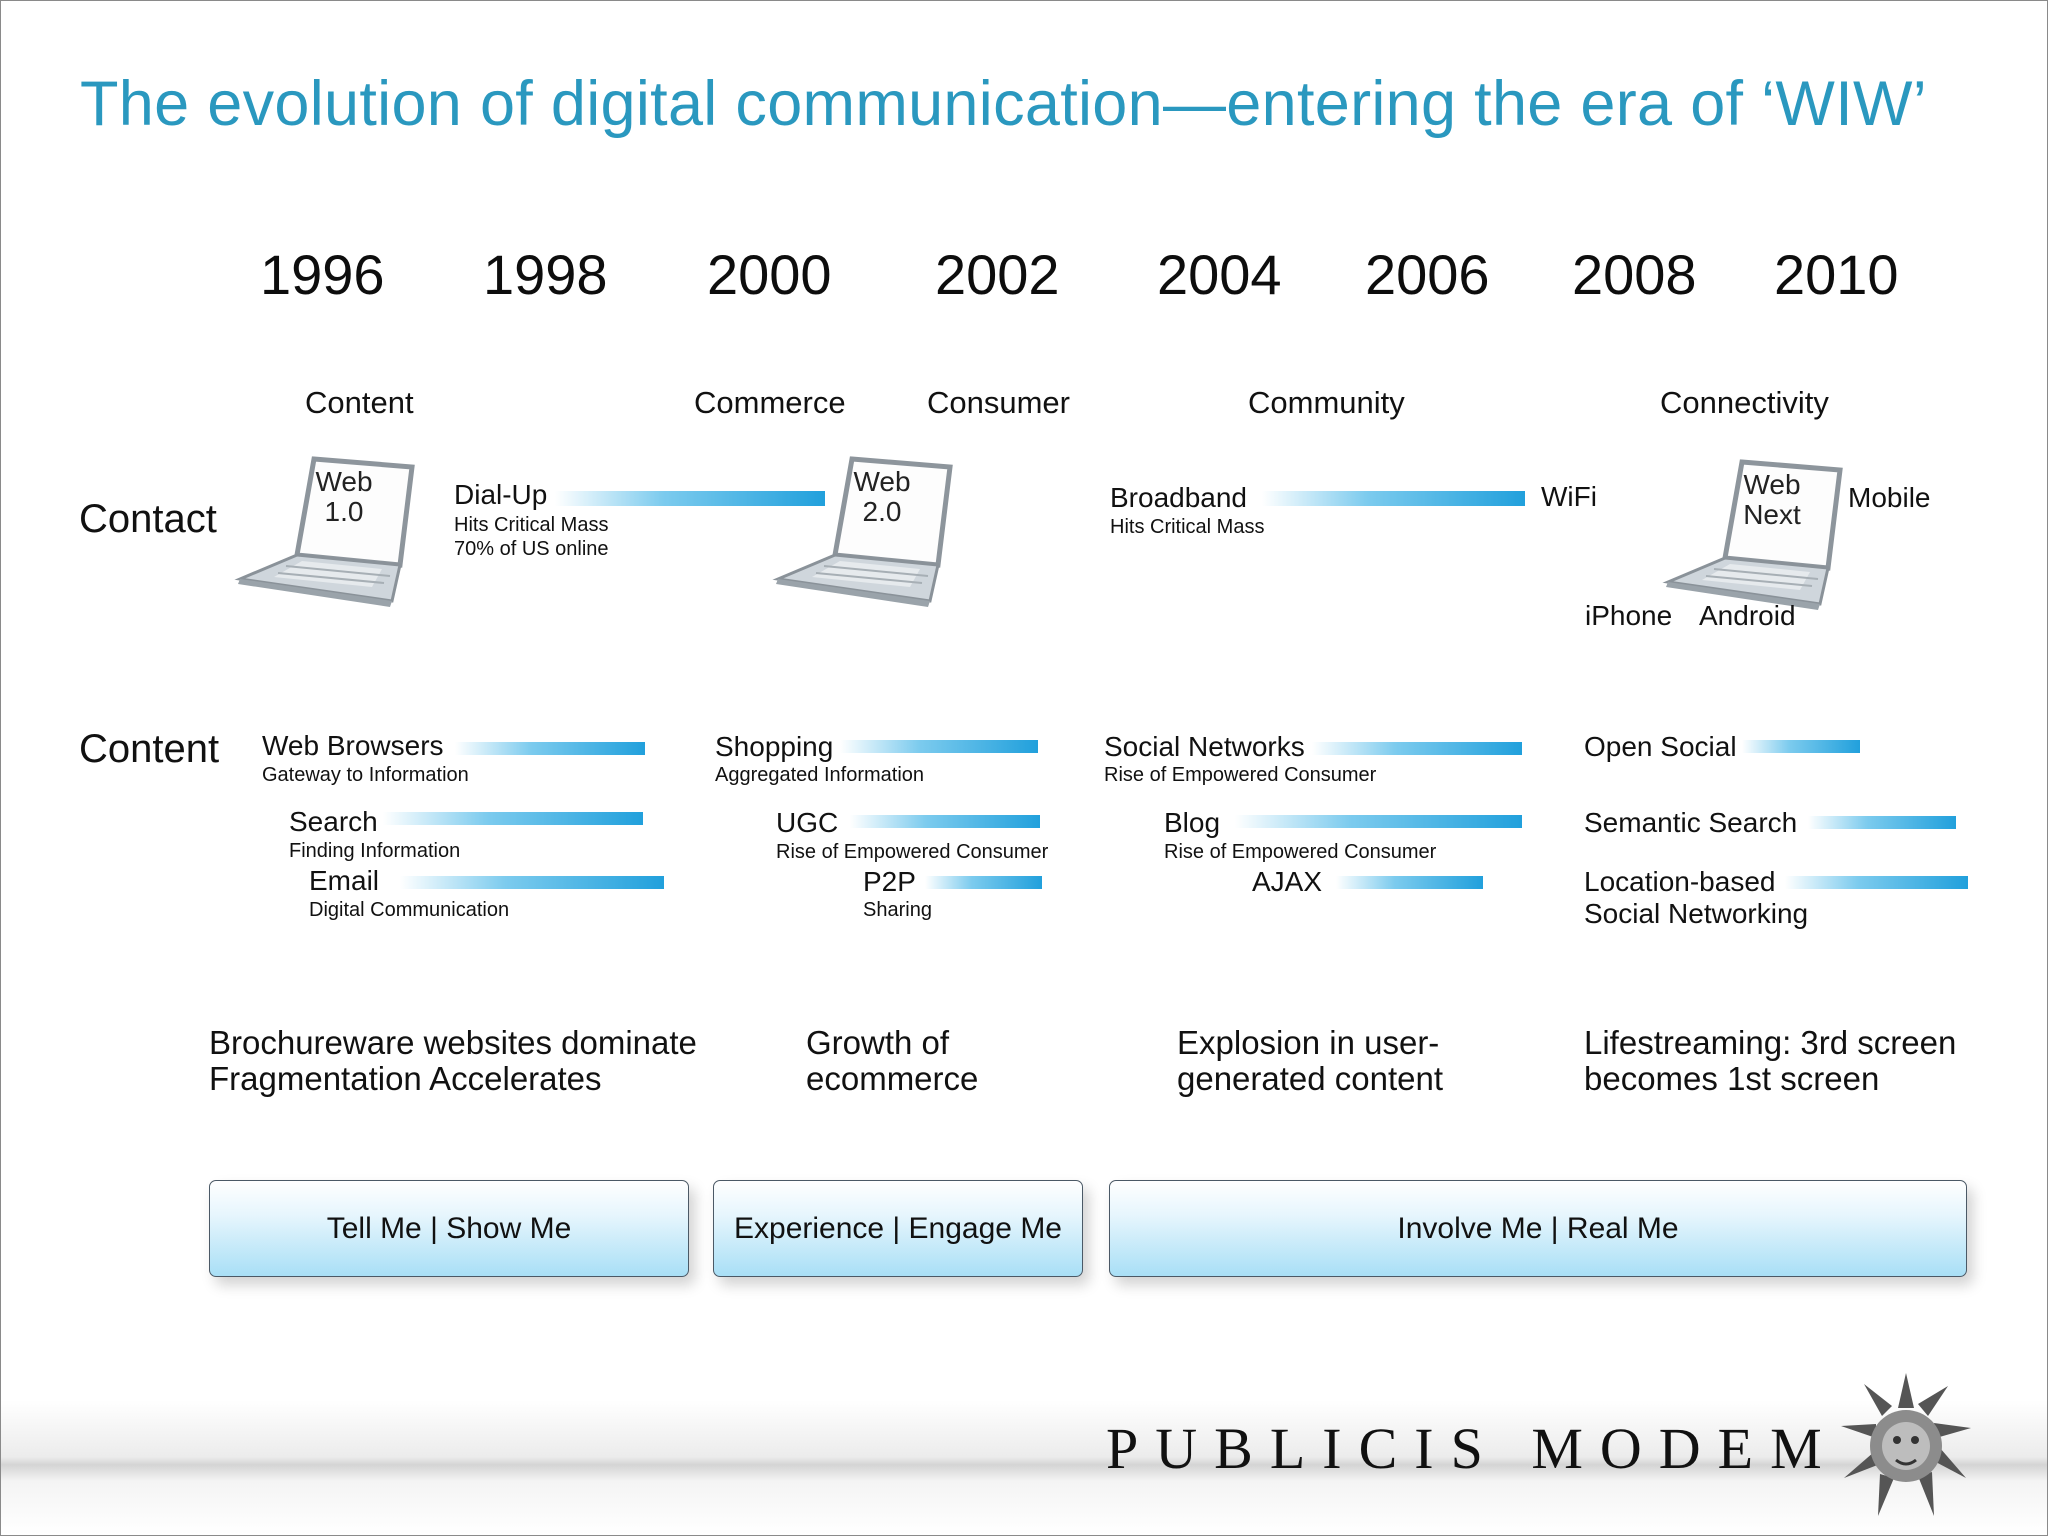 Image resolution: width=2048 pixels, height=1536 pixels. Describe the element at coordinates (324, 532) in the screenshot. I see `laptop-web-1-icon: Web 1.0` at that location.